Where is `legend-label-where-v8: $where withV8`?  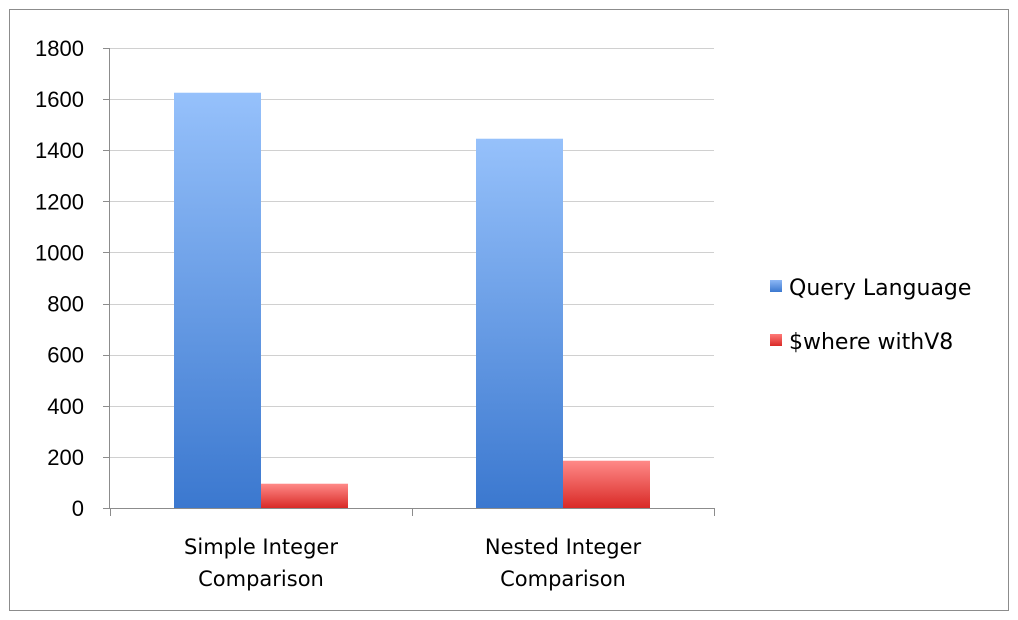
legend-label-where-v8: $where withV8 is located at coordinates (871, 342).